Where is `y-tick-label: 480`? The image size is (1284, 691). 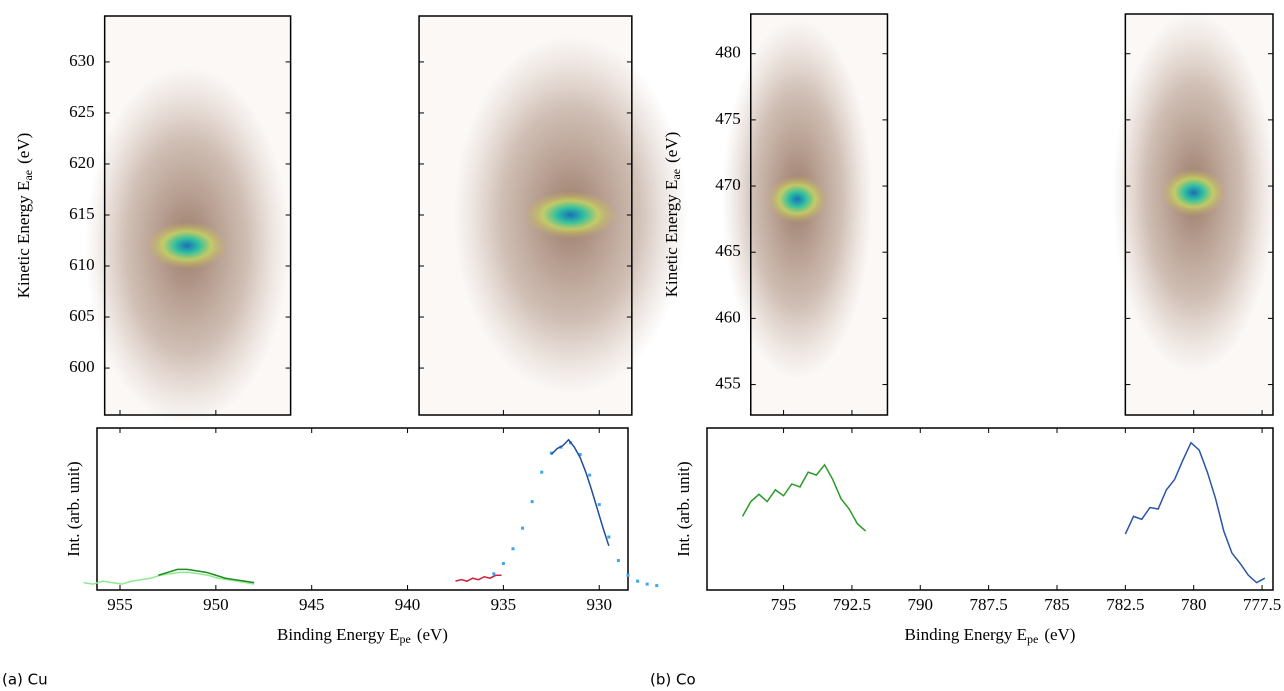 y-tick-label: 480 is located at coordinates (728, 52).